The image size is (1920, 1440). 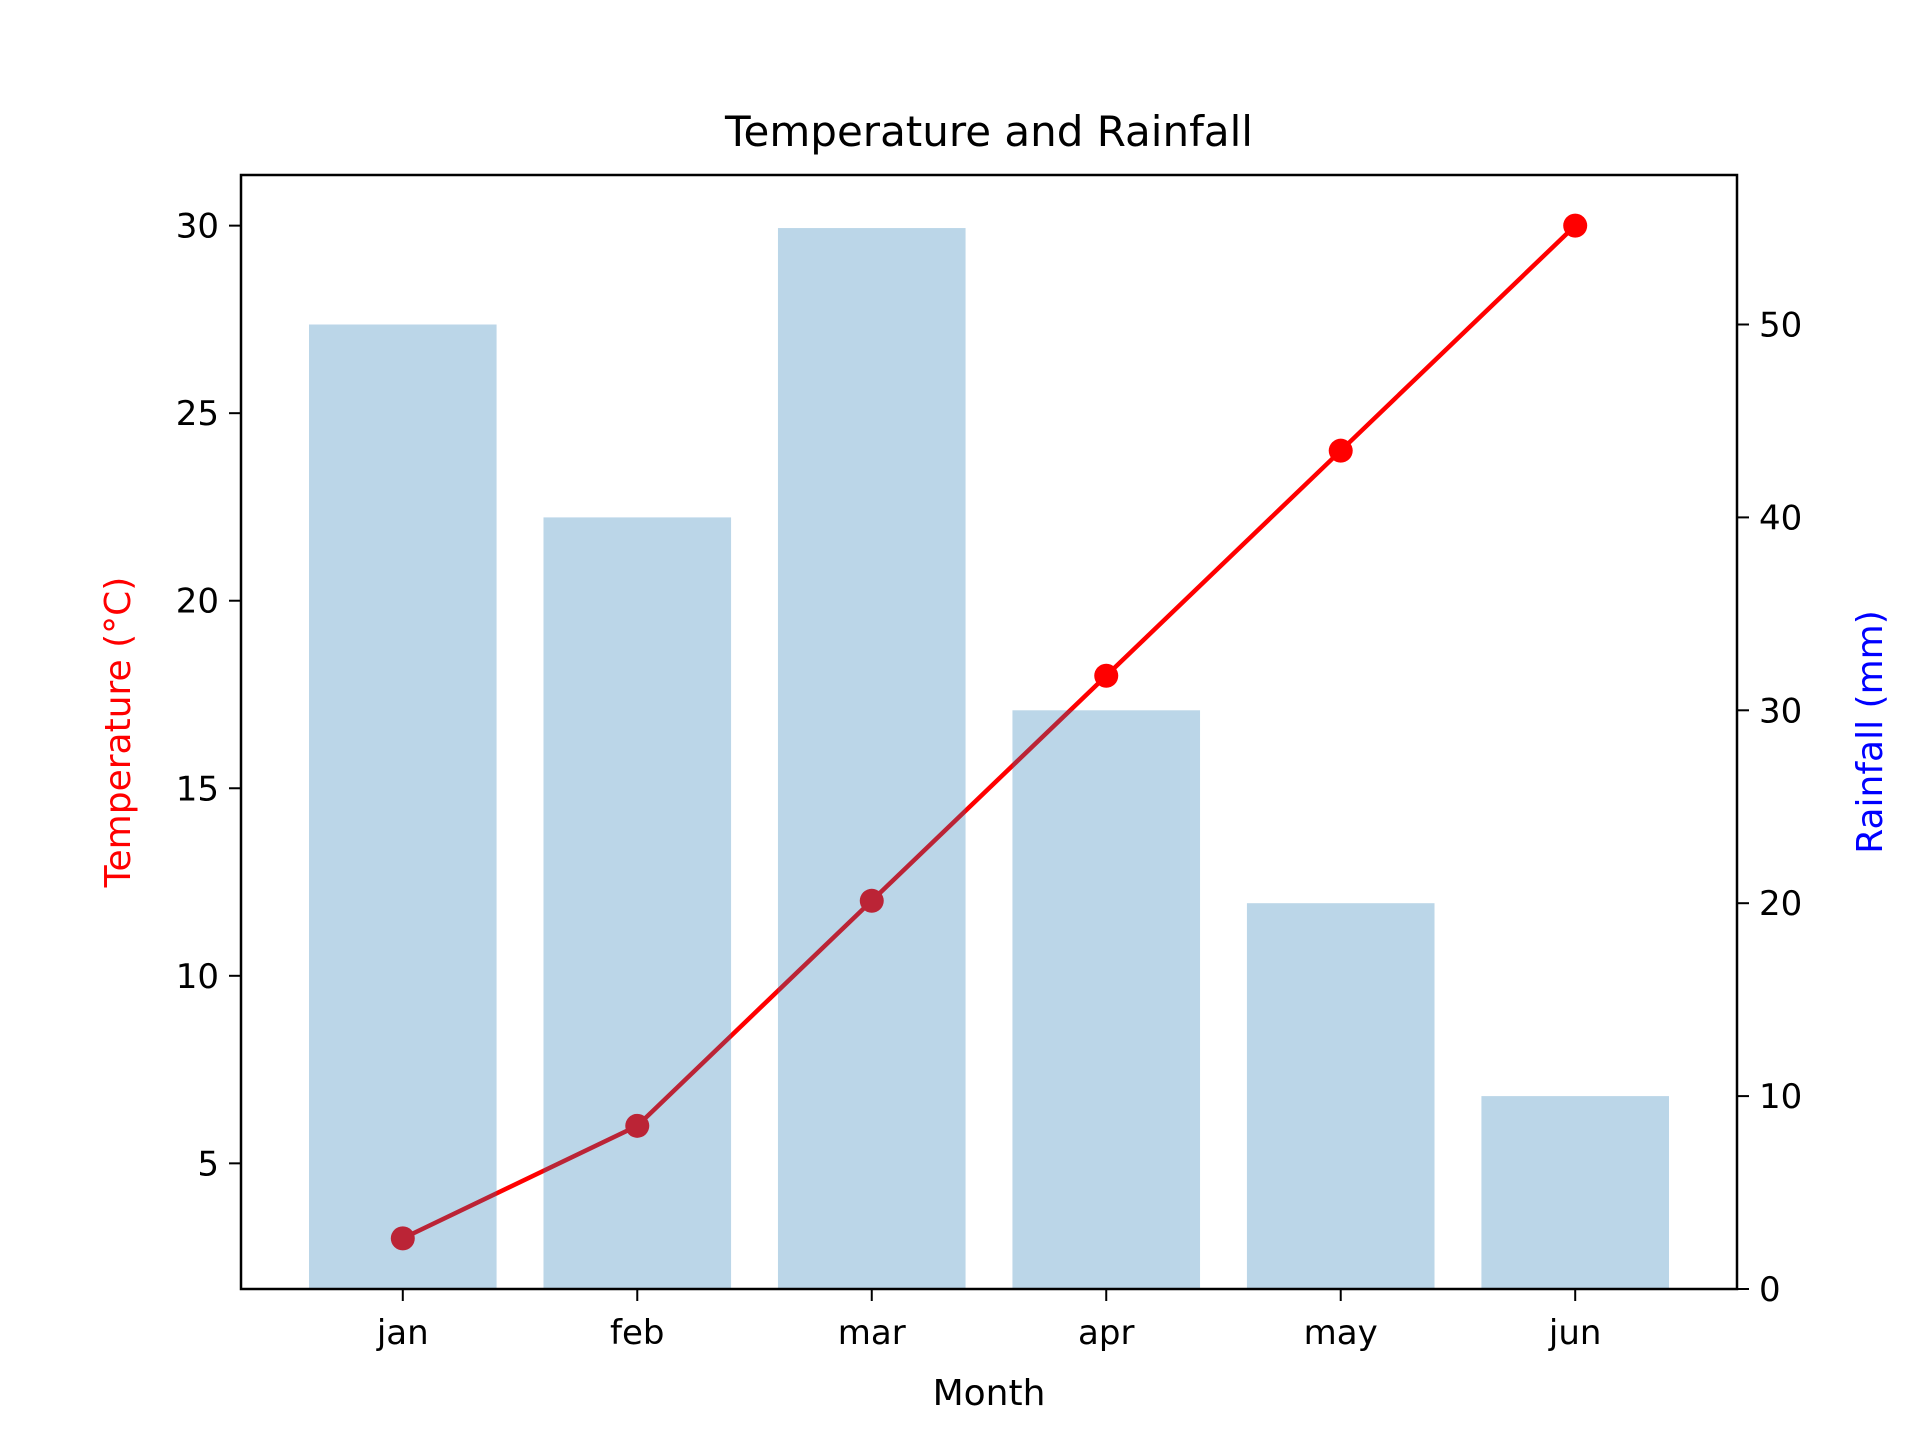 What do you see at coordinates (197, 602) in the screenshot?
I see `left-y-tick-label: 20` at bounding box center [197, 602].